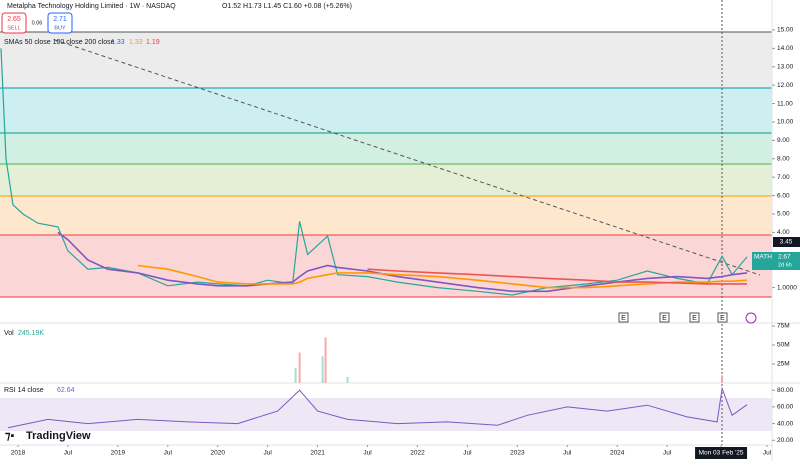 This screenshot has height=466, width=800. Describe the element at coordinates (785, 122) in the screenshot. I see `y-tick-label: 10.00` at that location.